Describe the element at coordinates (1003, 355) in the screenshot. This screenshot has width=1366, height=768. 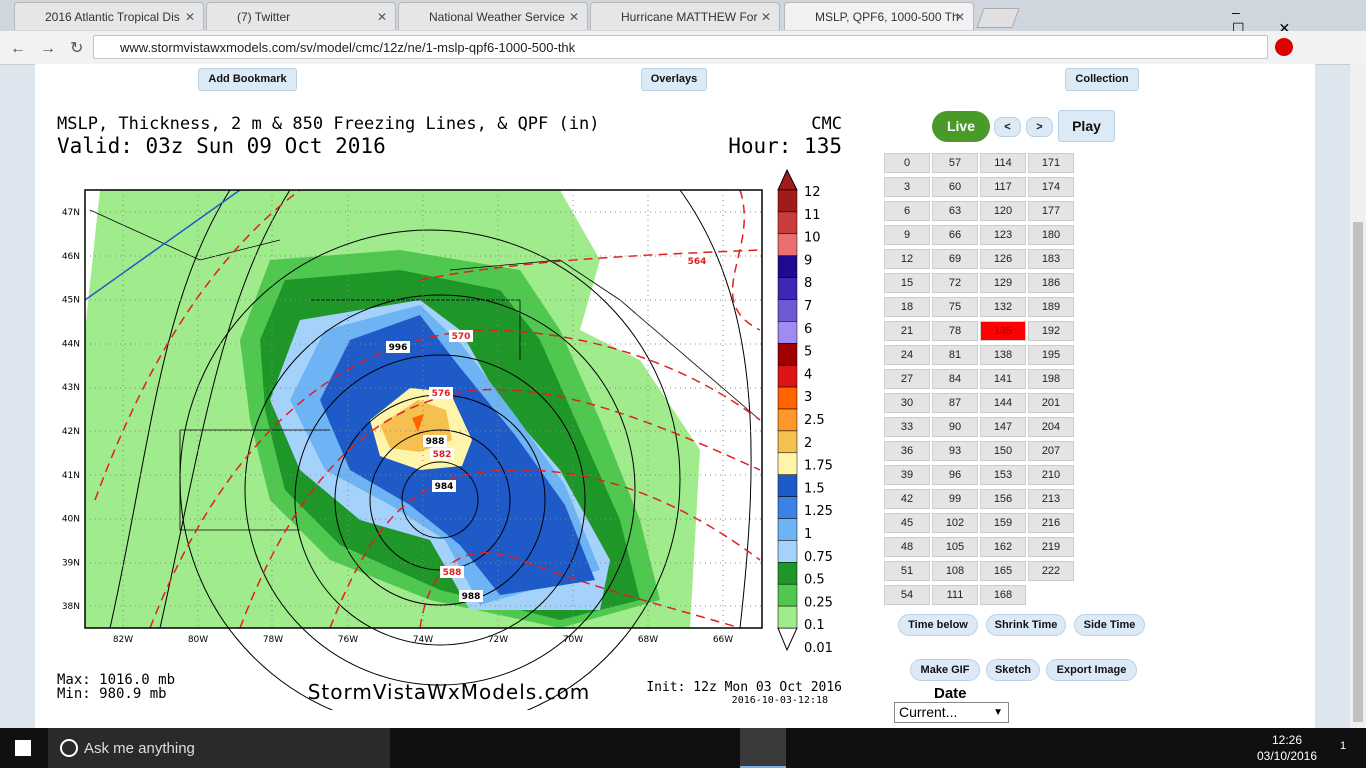
I see `hour-button: 138` at that location.